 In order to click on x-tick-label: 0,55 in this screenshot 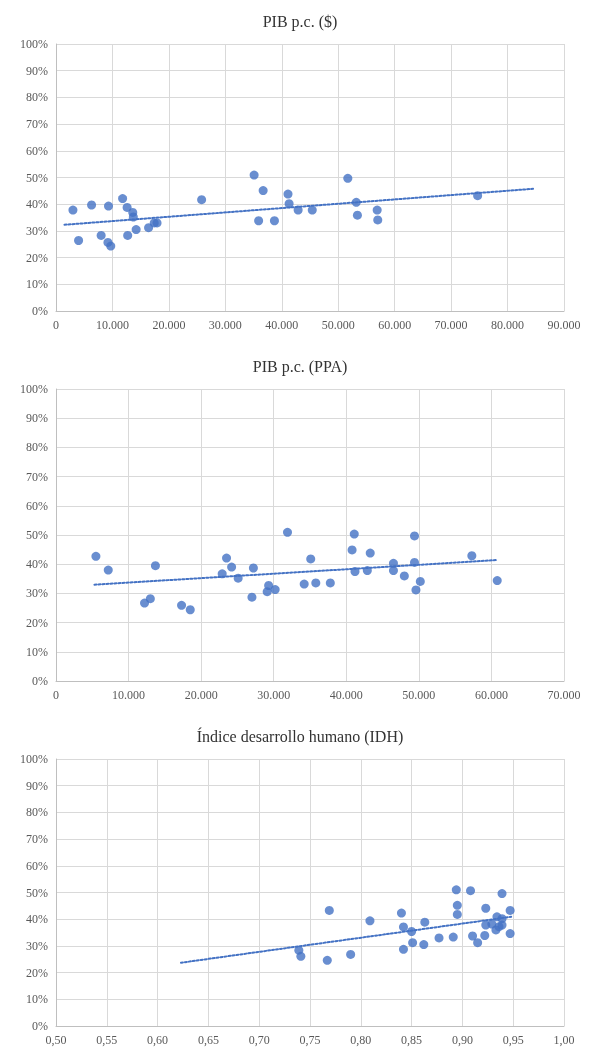, I will do `click(107, 1040)`.